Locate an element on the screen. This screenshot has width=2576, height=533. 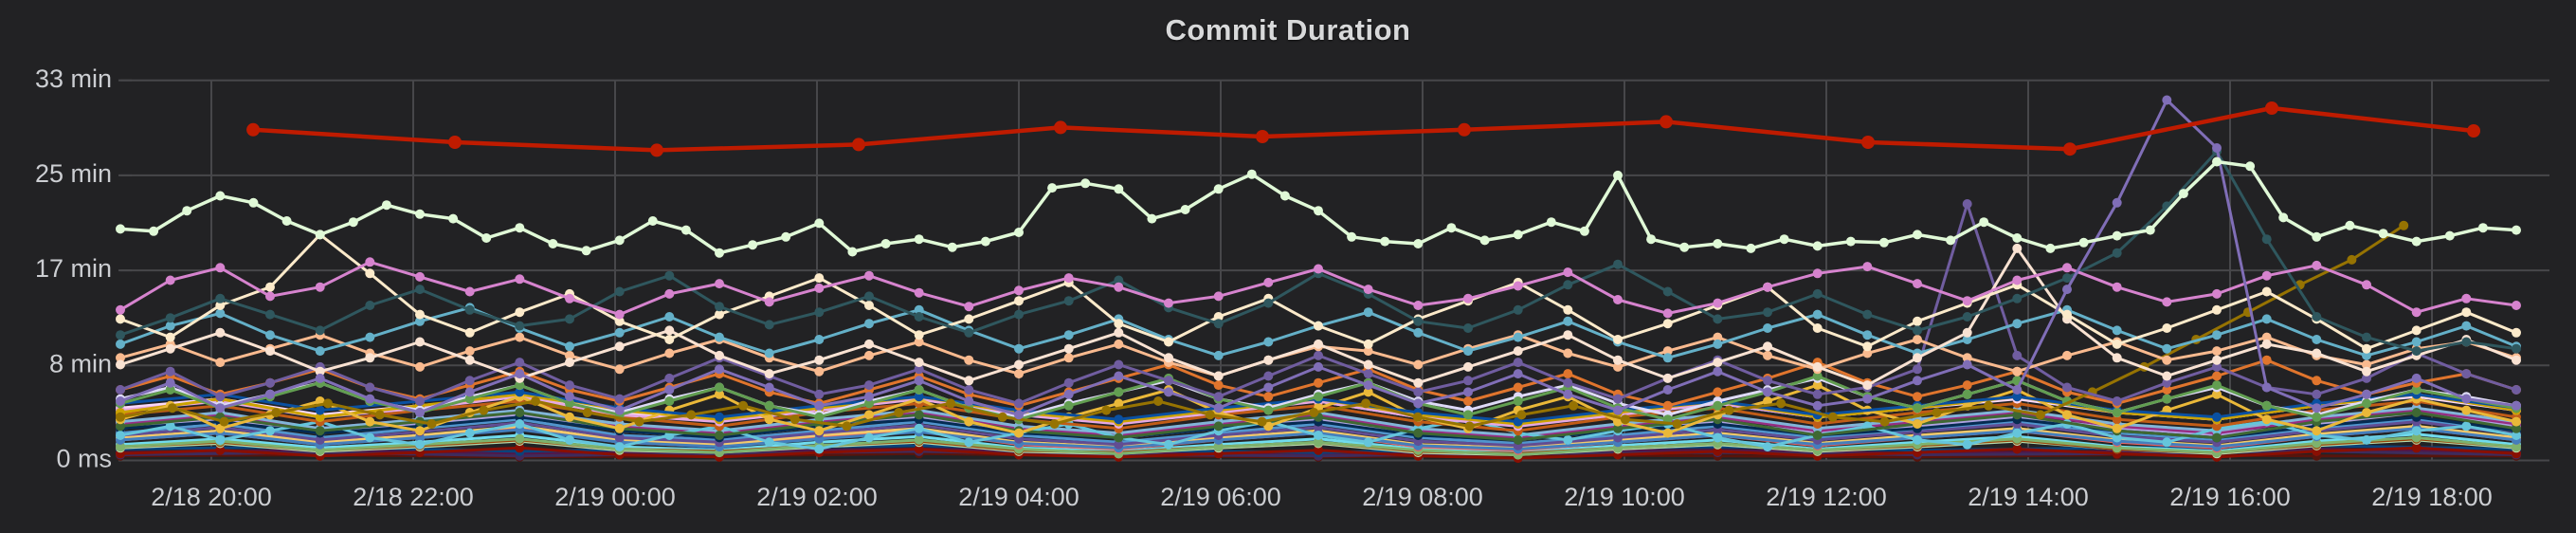
x-axis-tick-label: 2/19 14:00 is located at coordinates (2028, 497).